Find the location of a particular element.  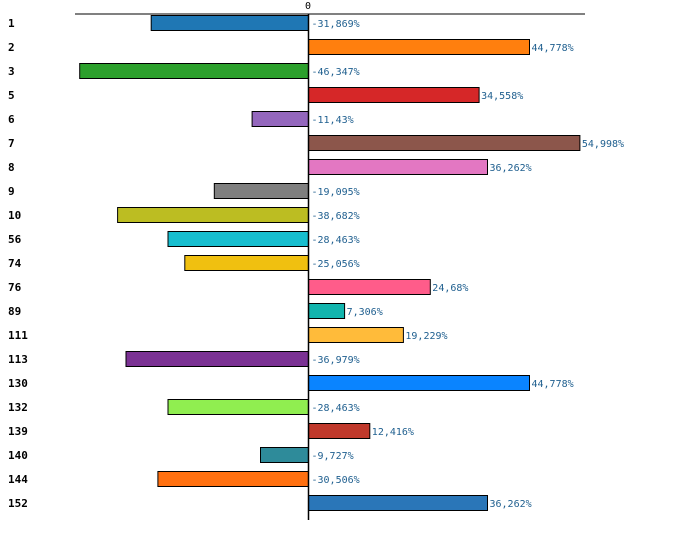

category-label-56: 56 is located at coordinates (15, 239).